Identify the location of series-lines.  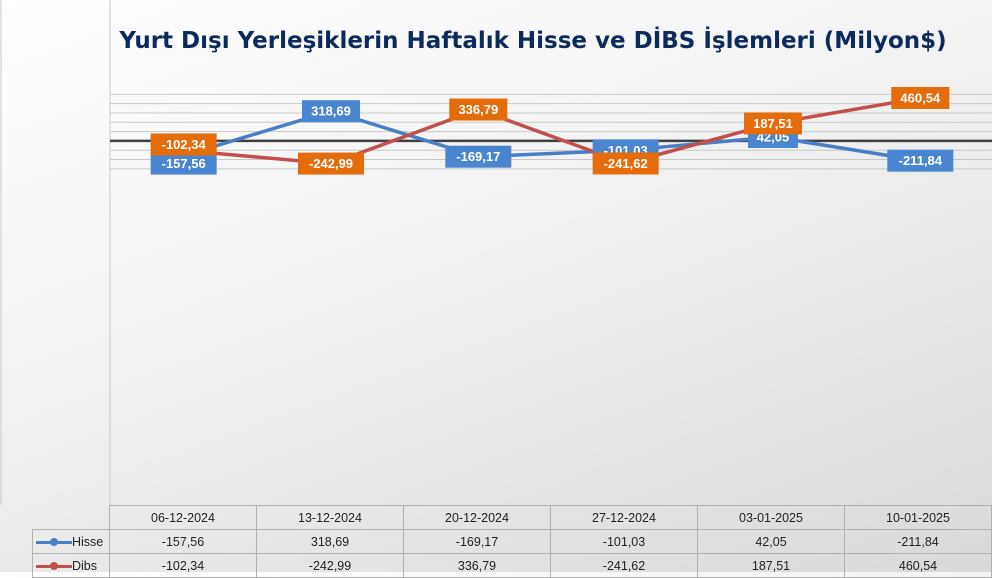
(552, 131).